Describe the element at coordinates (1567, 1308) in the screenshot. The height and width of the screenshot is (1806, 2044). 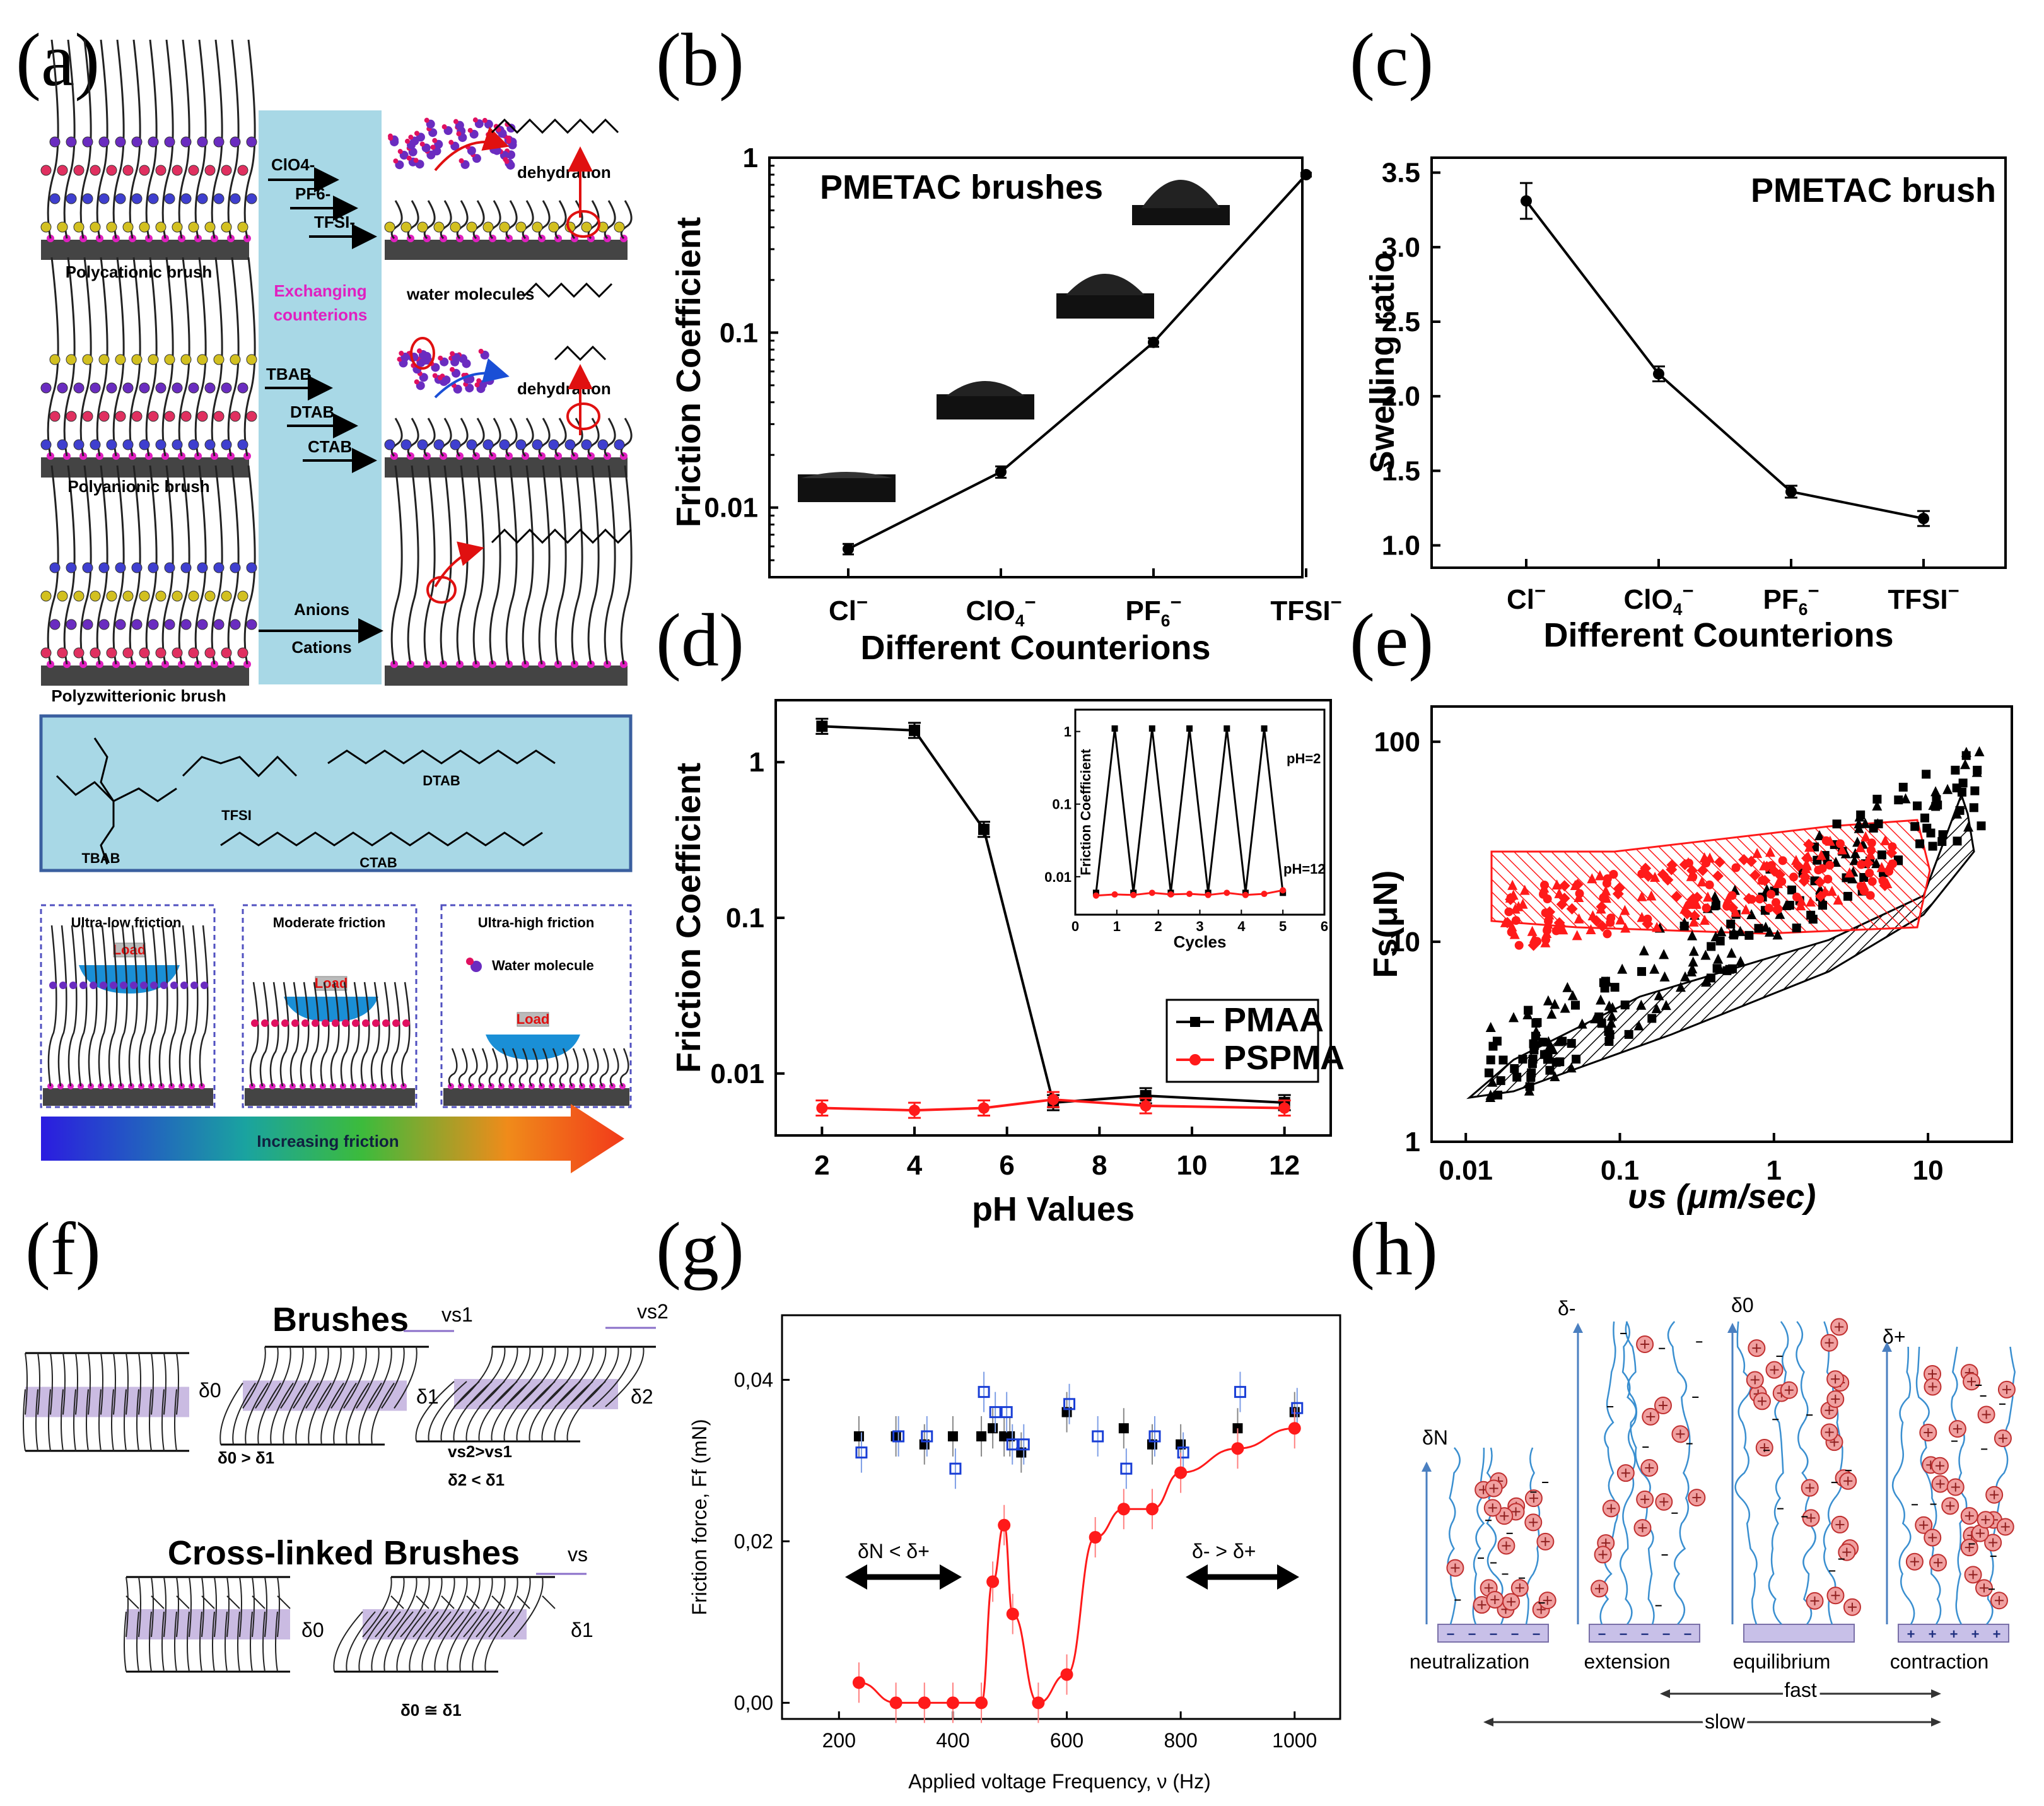
I see `h-delta-minus: δ-` at that location.